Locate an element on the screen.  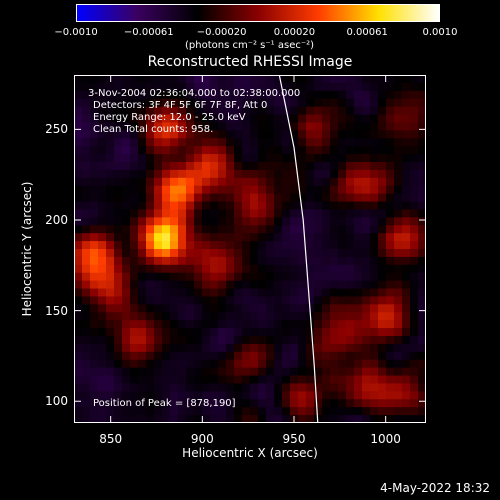
y-tick-label: 250 is located at coordinates (56, 129).